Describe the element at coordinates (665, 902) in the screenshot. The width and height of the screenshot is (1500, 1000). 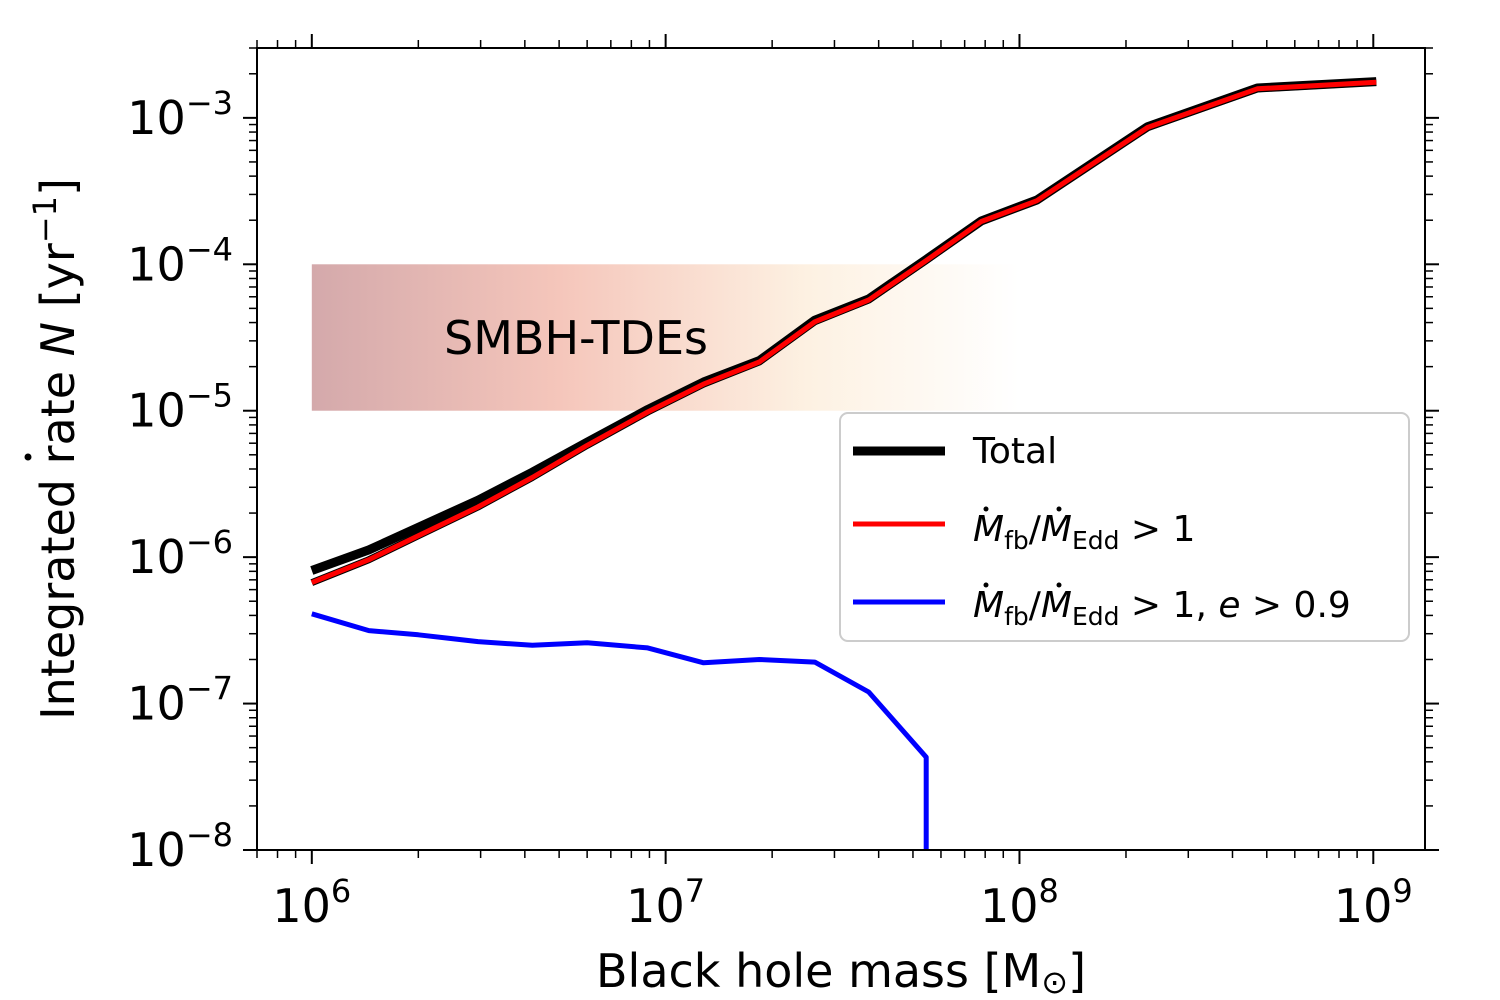
I see `x-tick-label: 10⁷` at that location.